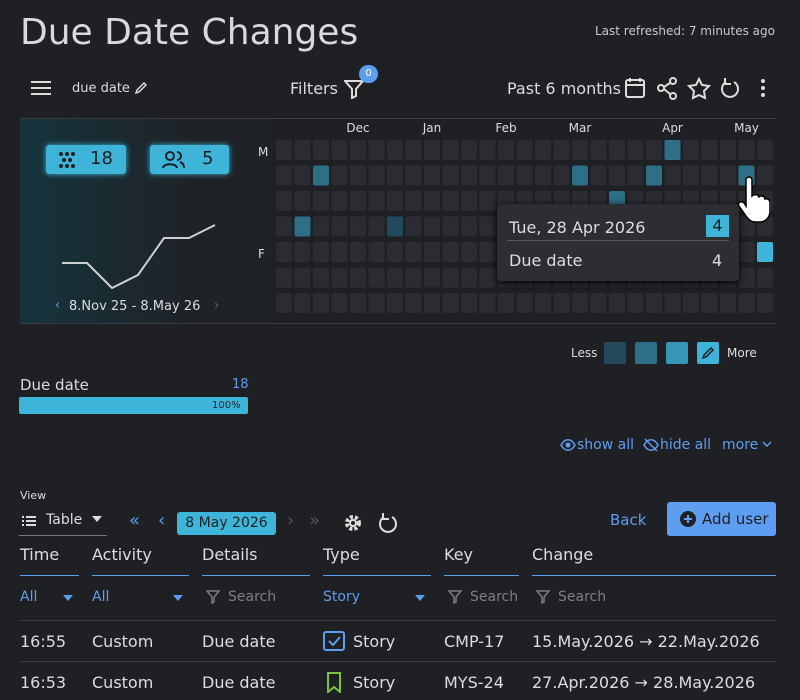 This screenshot has width=800, height=700. What do you see at coordinates (584, 353) in the screenshot?
I see `legend-less: Less` at bounding box center [584, 353].